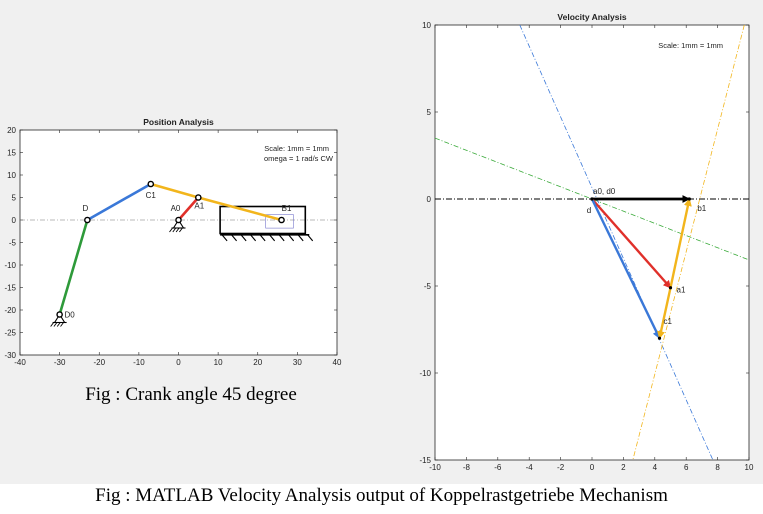  What do you see at coordinates (337, 362) in the screenshot?
I see `x-tick-label: 40` at bounding box center [337, 362].